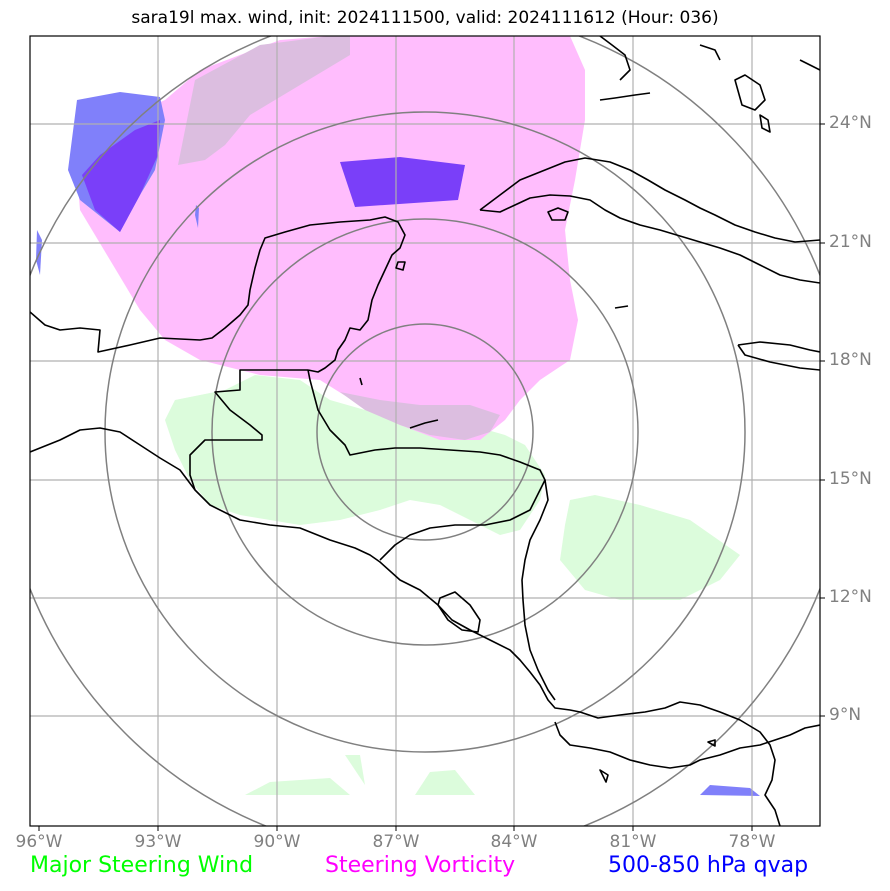  Describe the element at coordinates (850, 479) in the screenshot. I see `lat-tick-label: 15°N` at that location.